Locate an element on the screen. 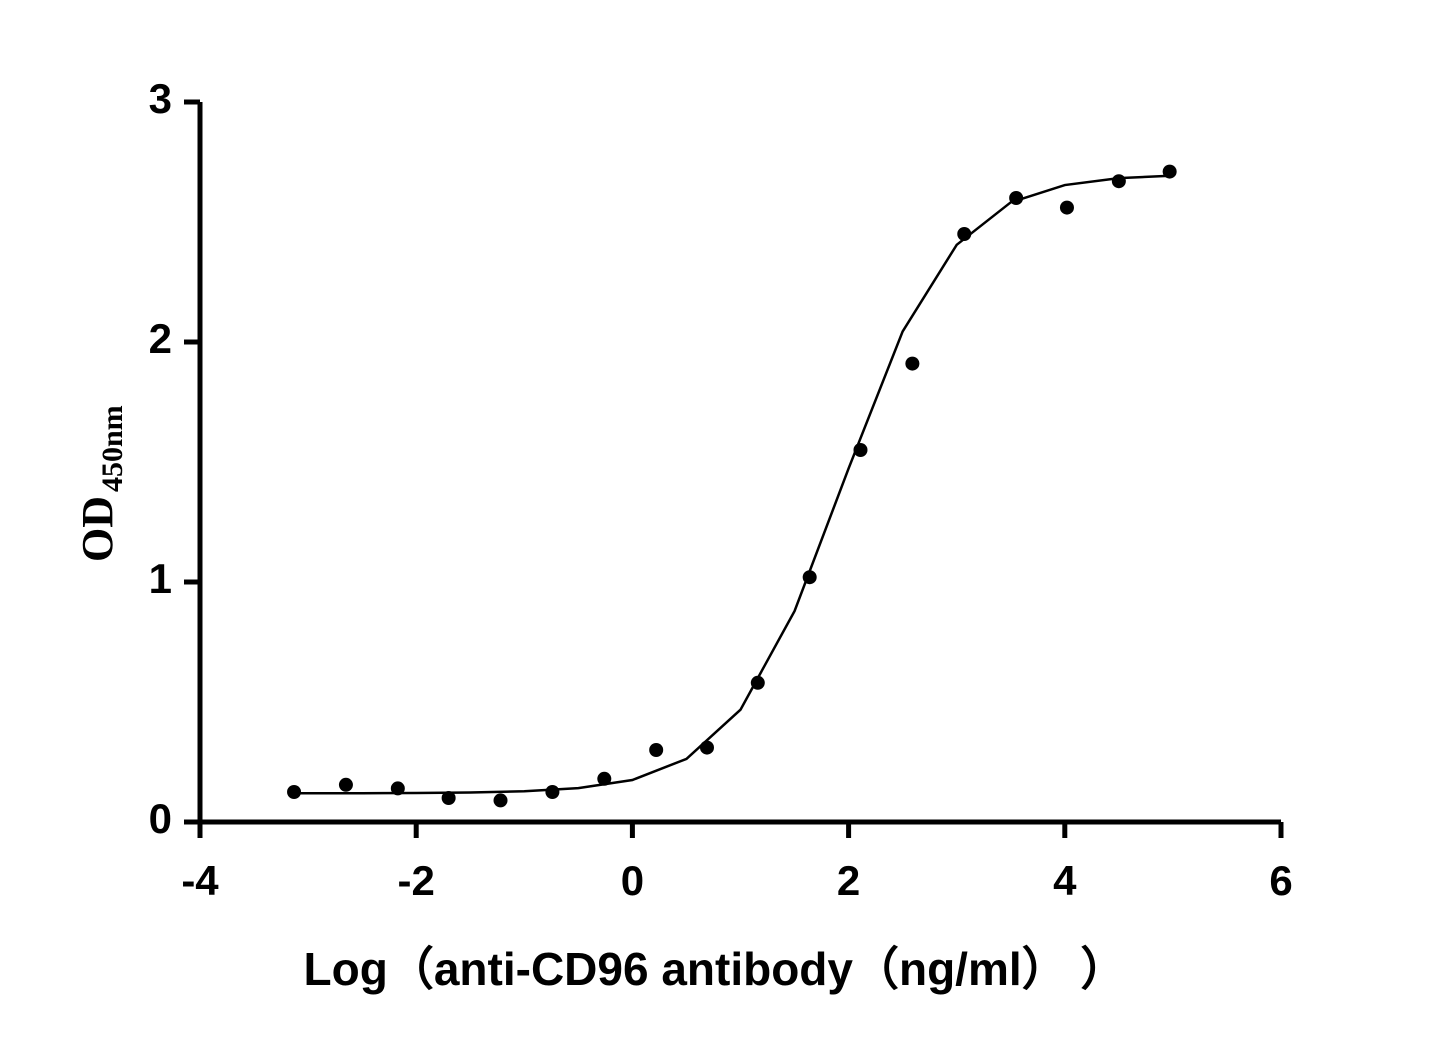 This screenshot has width=1445, height=1045. x-tick-label: -2 is located at coordinates (416, 880).